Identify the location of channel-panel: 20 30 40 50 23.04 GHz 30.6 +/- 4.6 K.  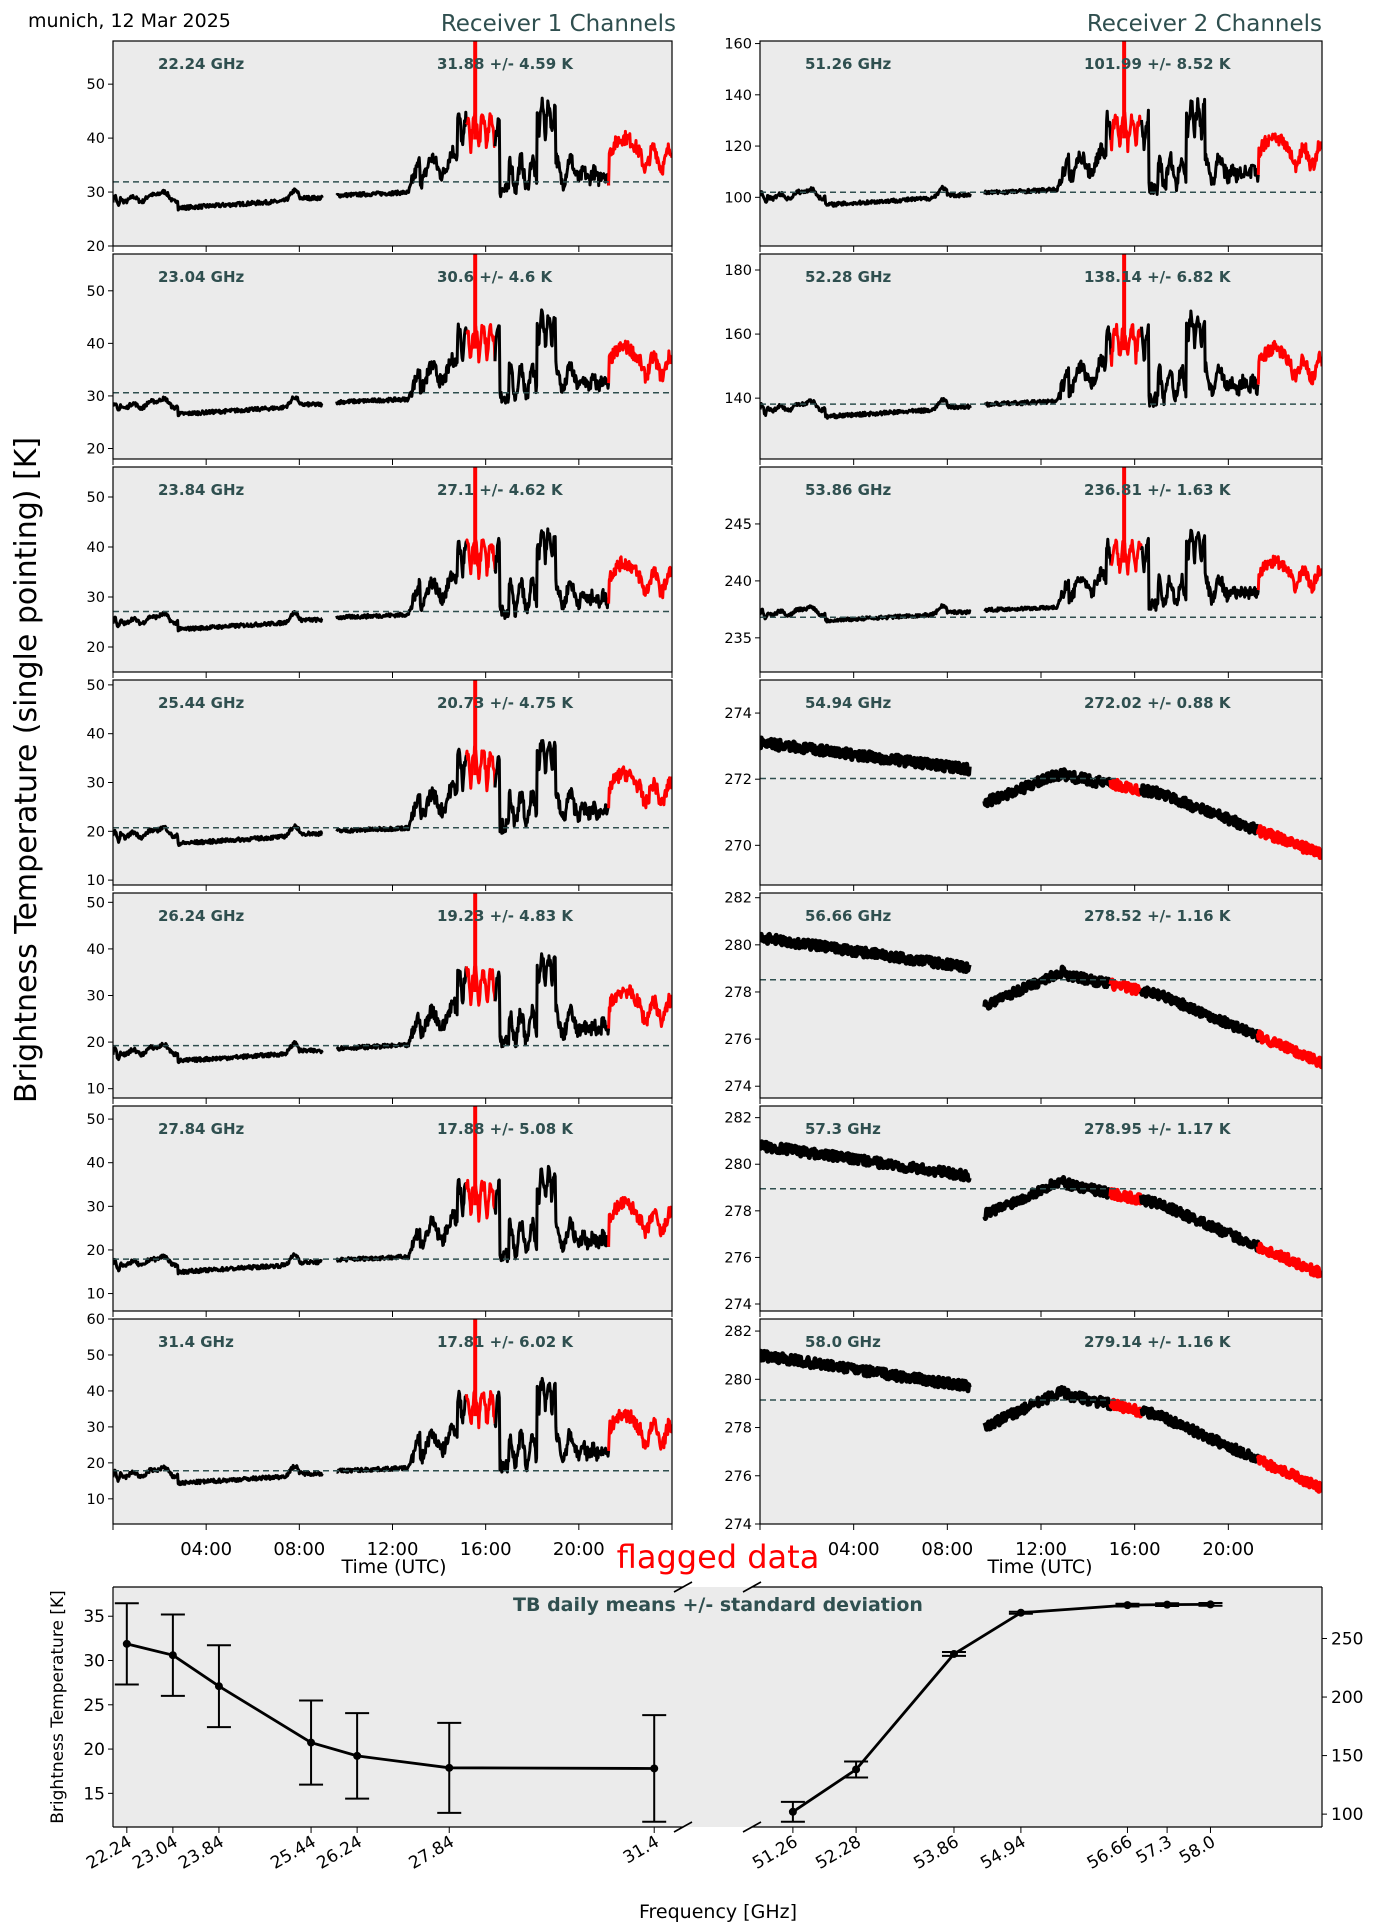
(380, 359).